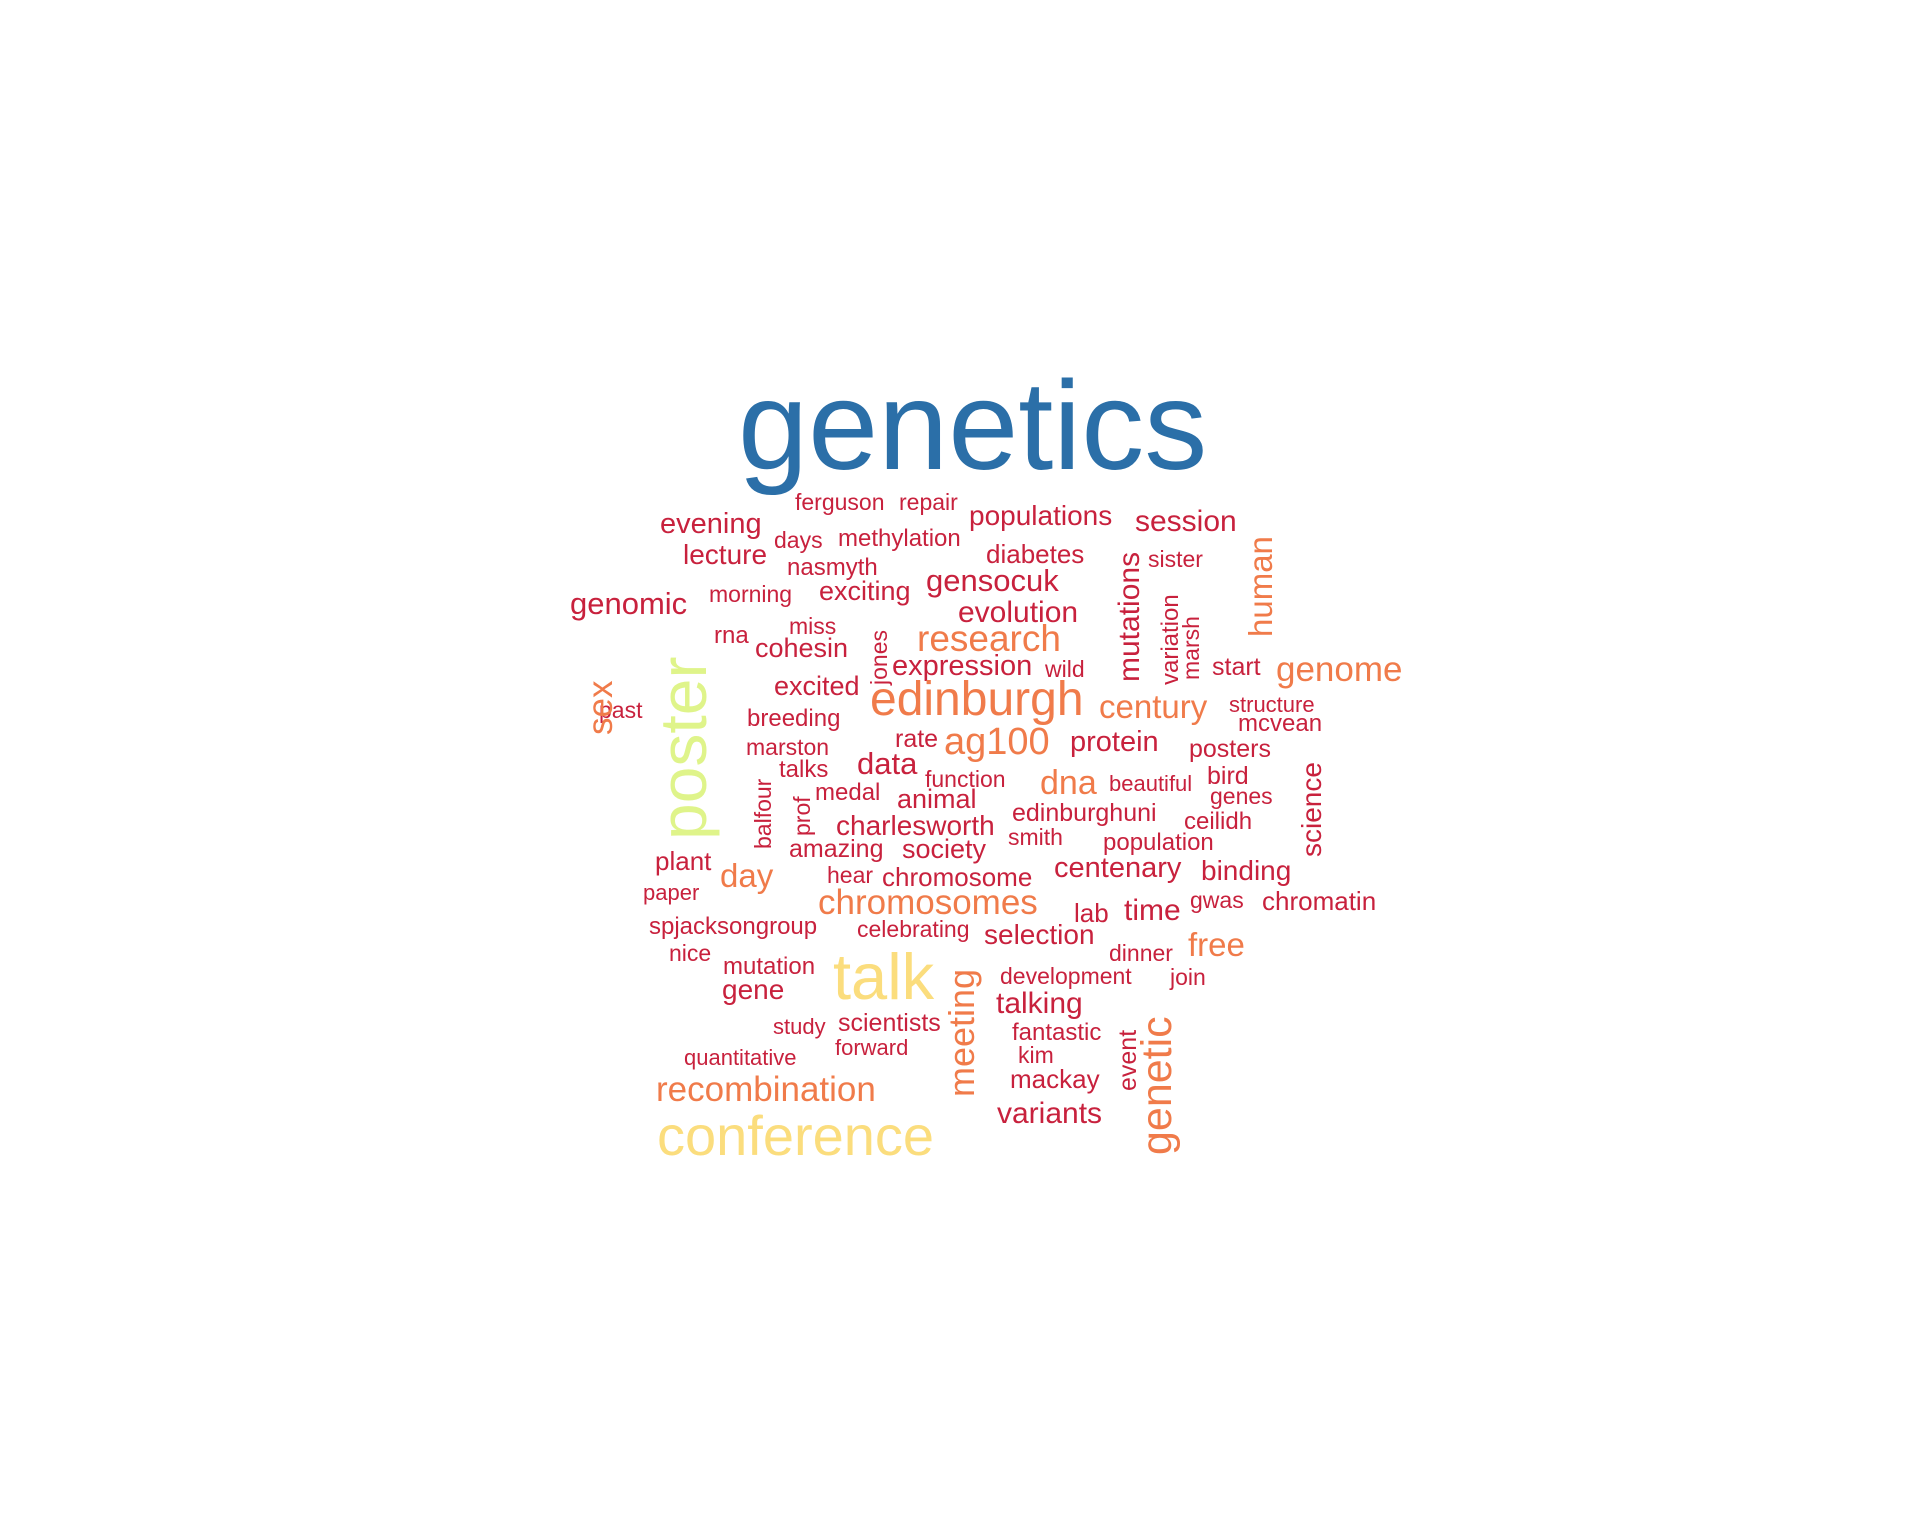 Image resolution: width=1920 pixels, height=1536 pixels. What do you see at coordinates (1191, 648) in the screenshot?
I see `word-marsh: marsh` at bounding box center [1191, 648].